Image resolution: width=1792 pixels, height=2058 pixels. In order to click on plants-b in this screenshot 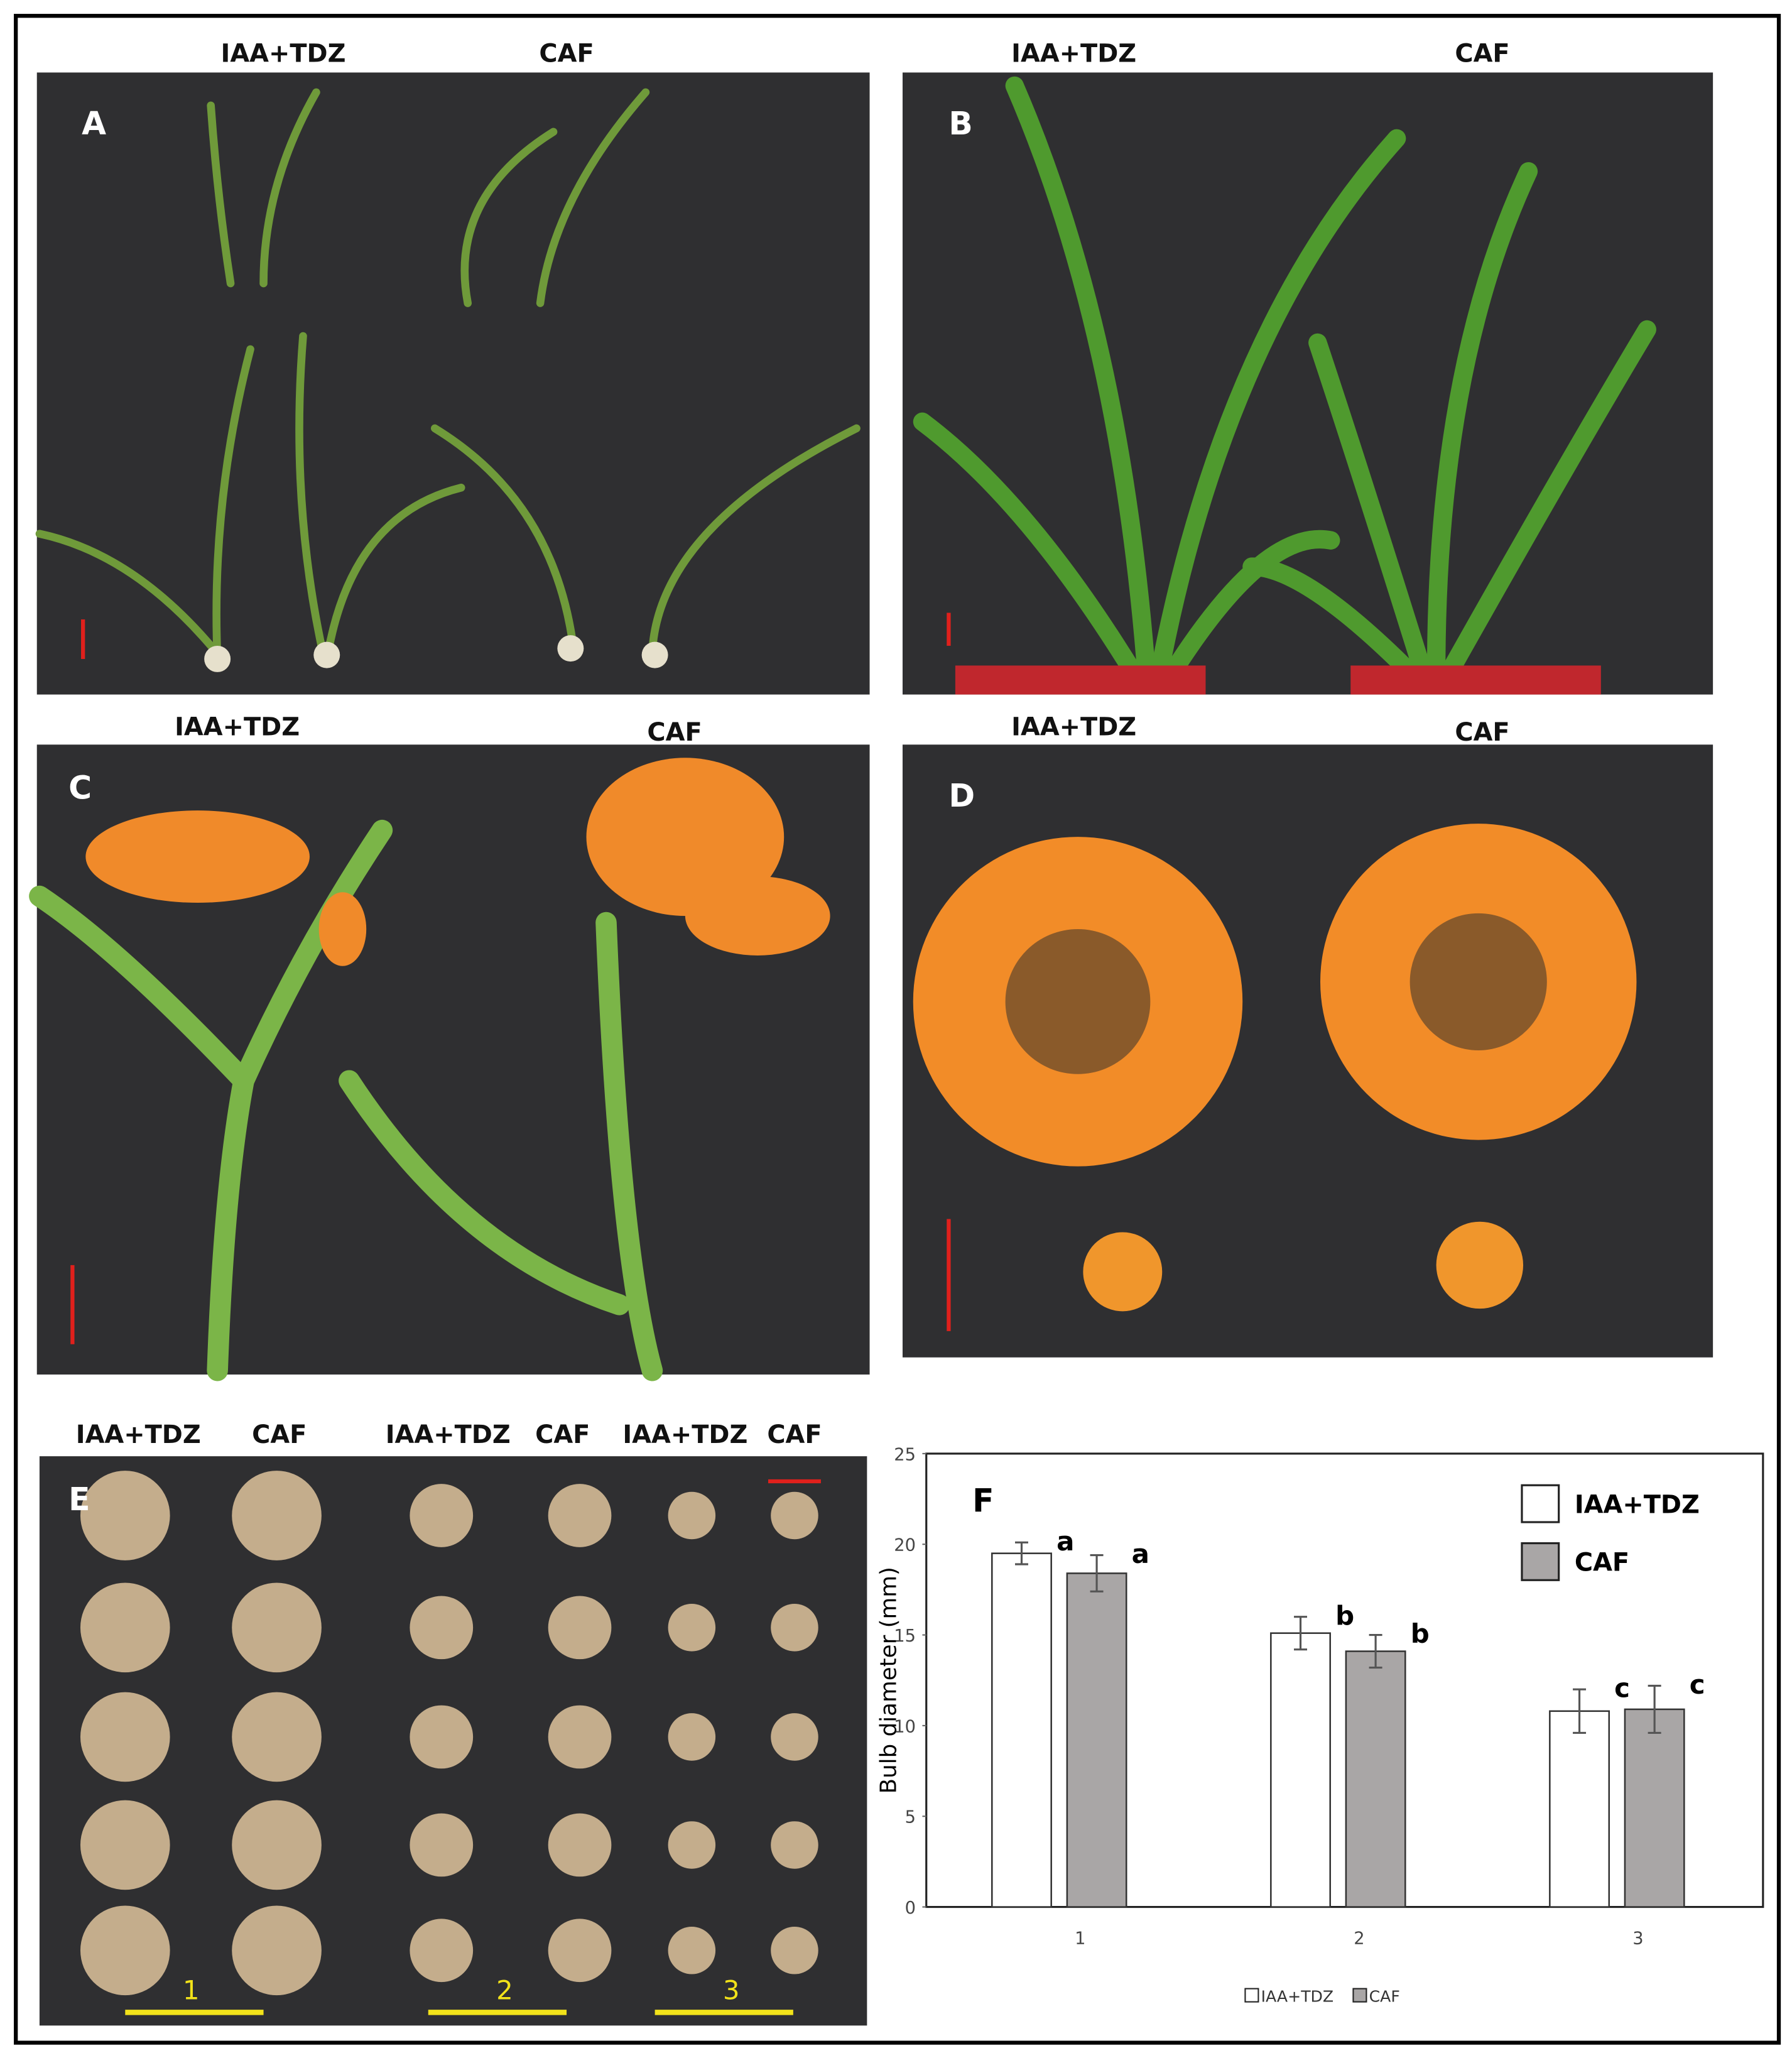, I will do `click(1284, 379)`.